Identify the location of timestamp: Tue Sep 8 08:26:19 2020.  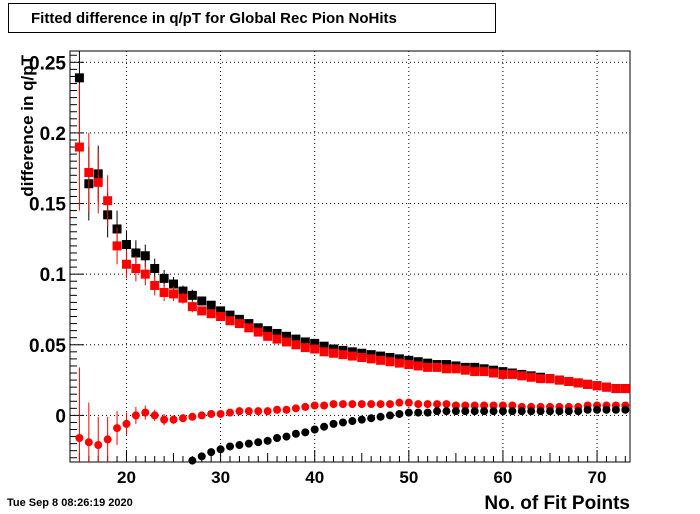
(70, 503).